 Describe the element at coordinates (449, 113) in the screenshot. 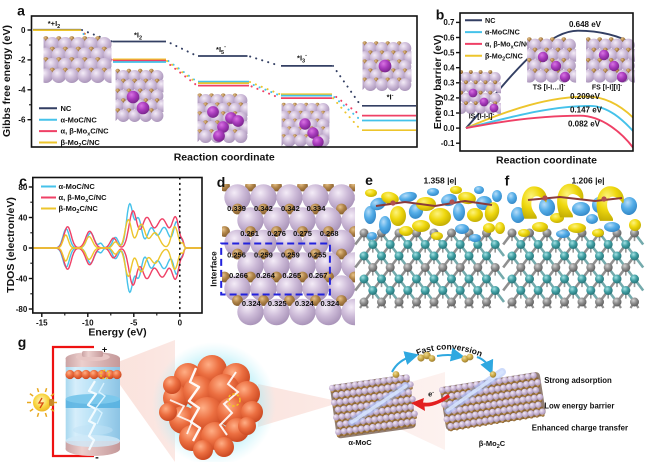

I see `svg-text: 0.1` at that location.